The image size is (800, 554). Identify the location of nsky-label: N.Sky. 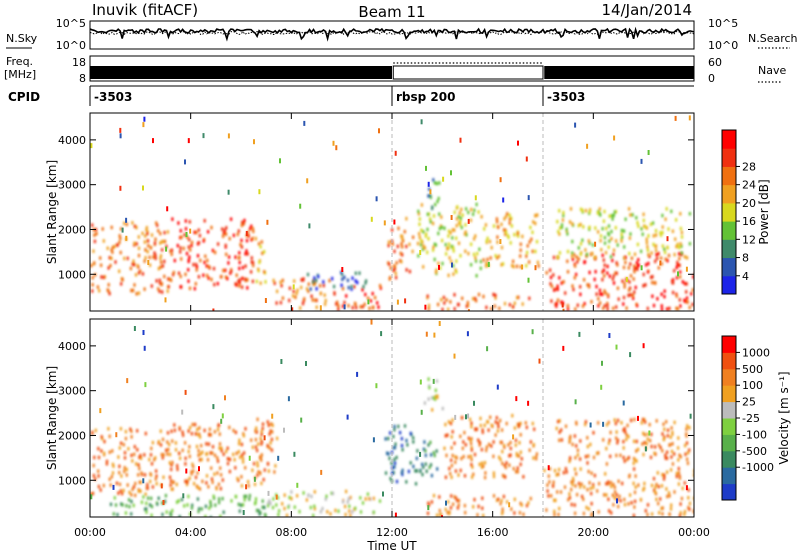
(22, 38).